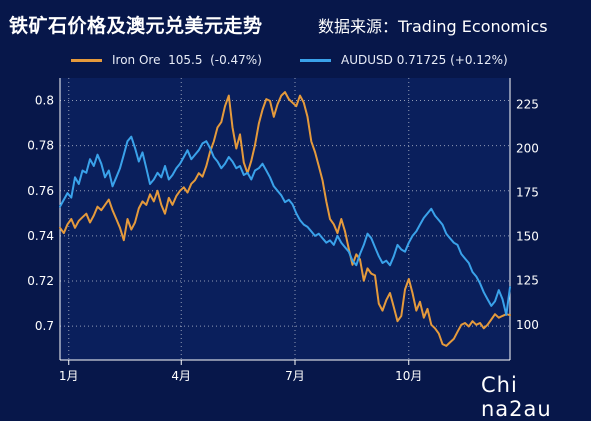 This screenshot has width=591, height=421. I want to click on chart-header: 铁矿石价格及澳元兑美元走势 数据来源：Trading Economics, so click(295, 20).